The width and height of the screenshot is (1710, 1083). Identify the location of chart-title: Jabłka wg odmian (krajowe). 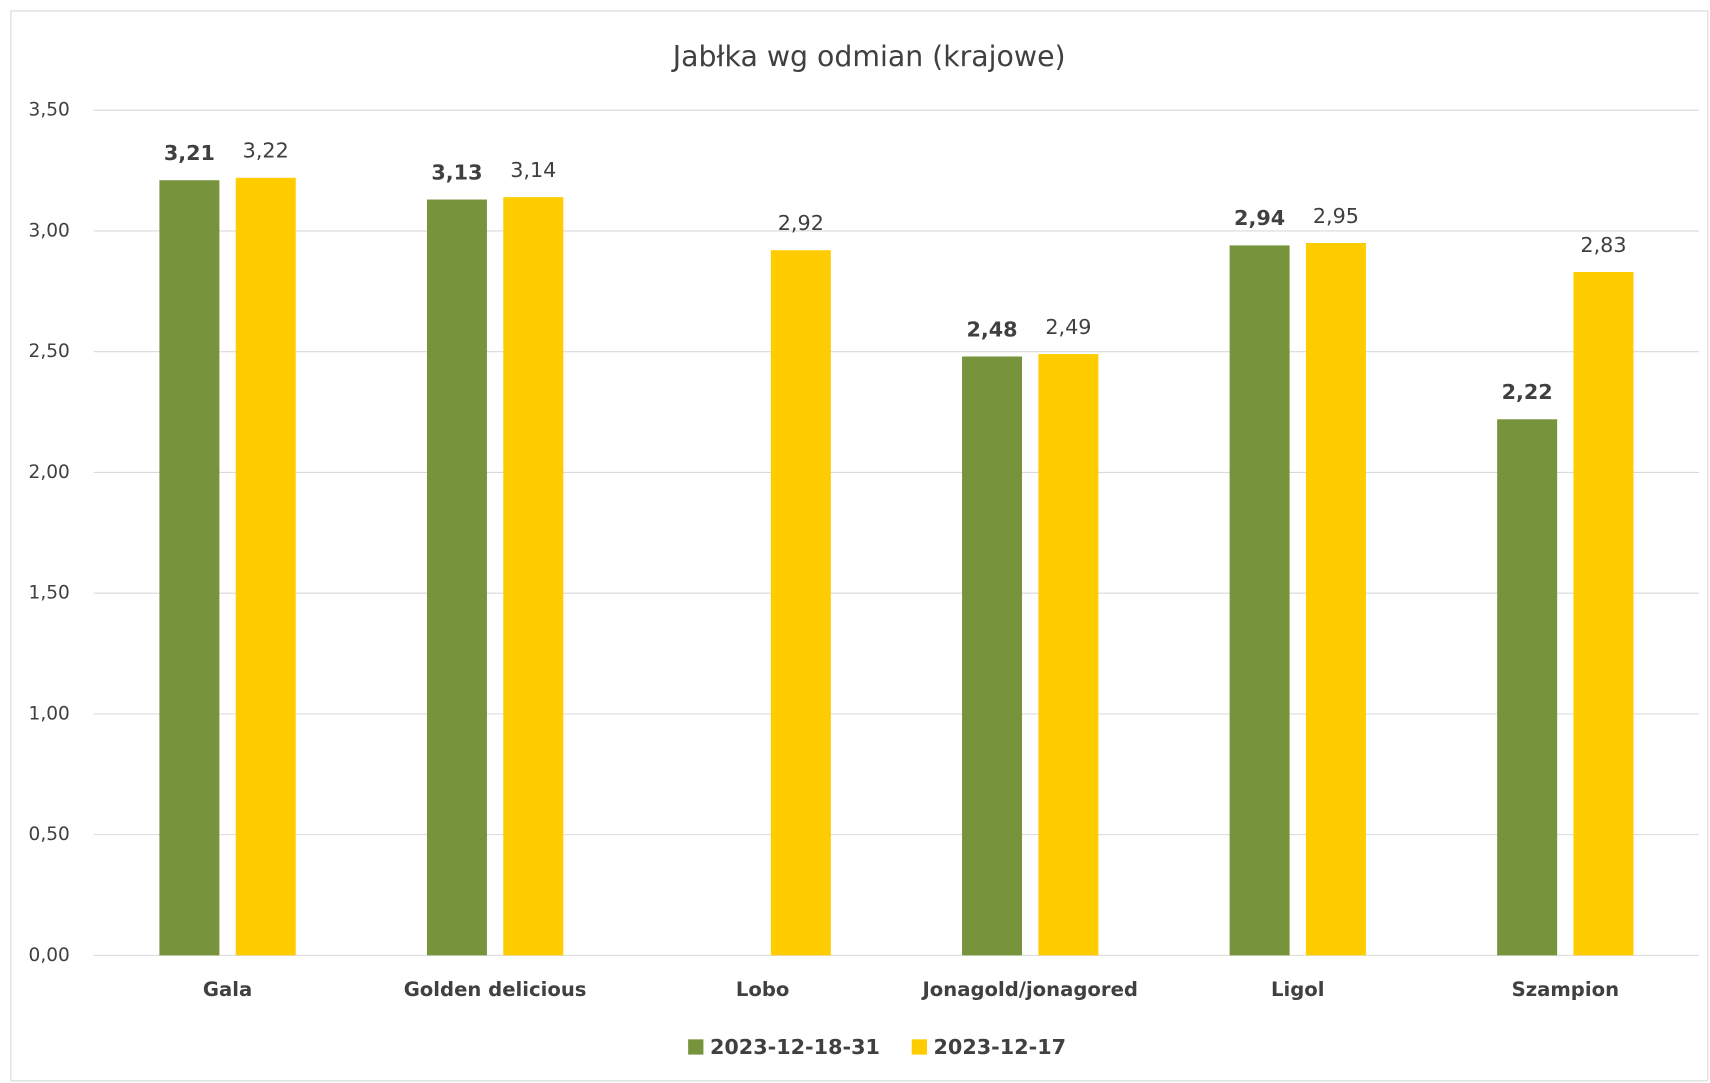
(868, 56).